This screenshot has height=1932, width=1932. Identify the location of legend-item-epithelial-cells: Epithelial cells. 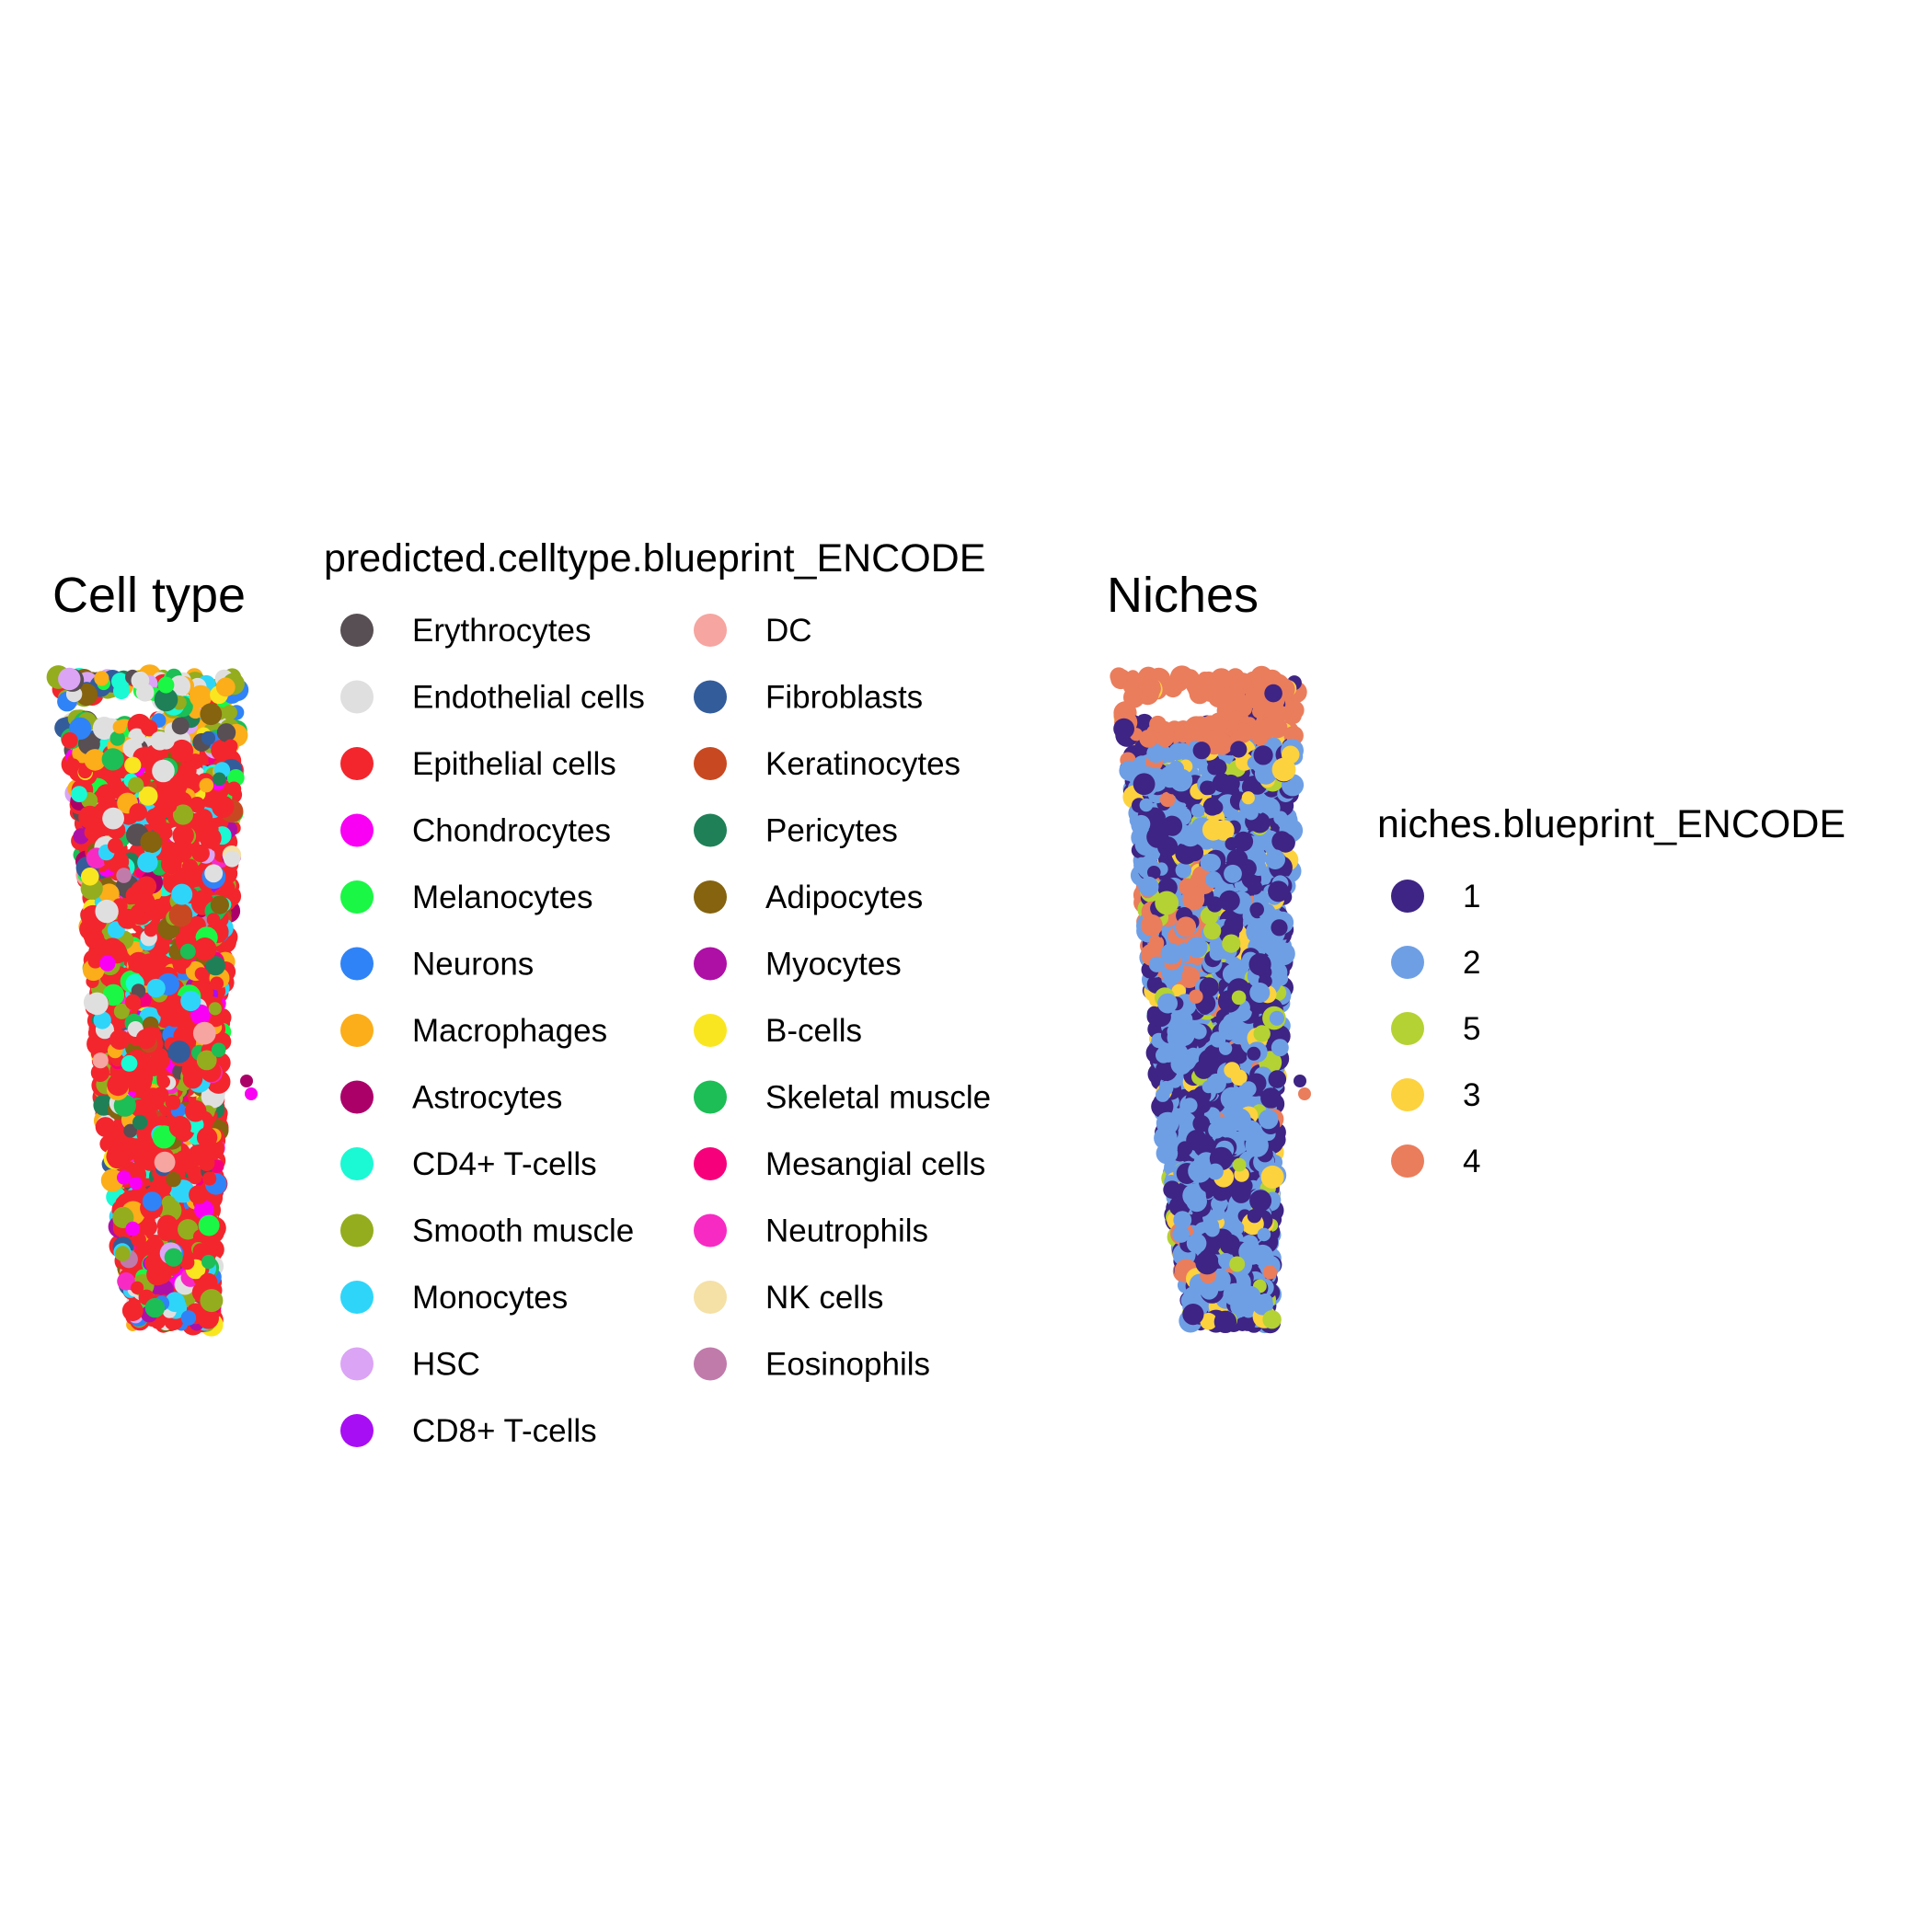
(478, 764).